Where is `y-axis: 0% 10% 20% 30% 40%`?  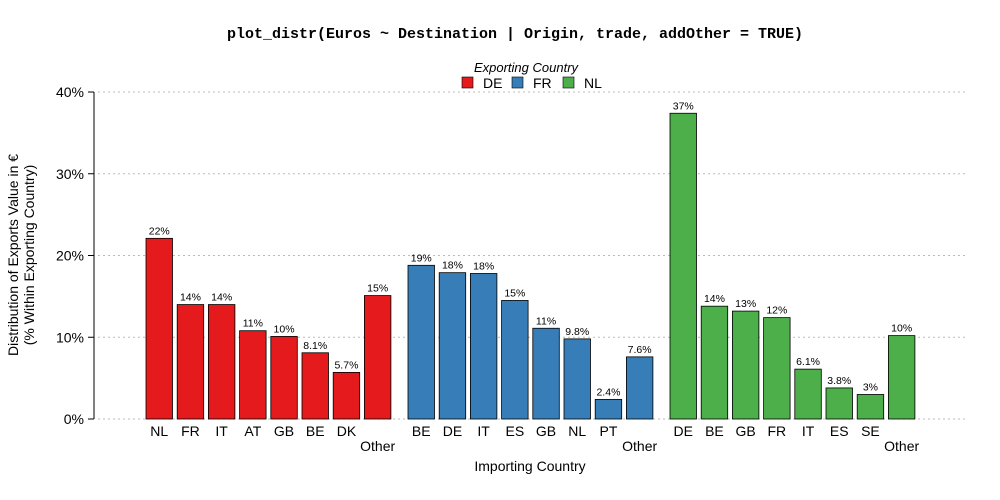
y-axis: 0% 10% 20% 30% 40% is located at coordinates (75, 255).